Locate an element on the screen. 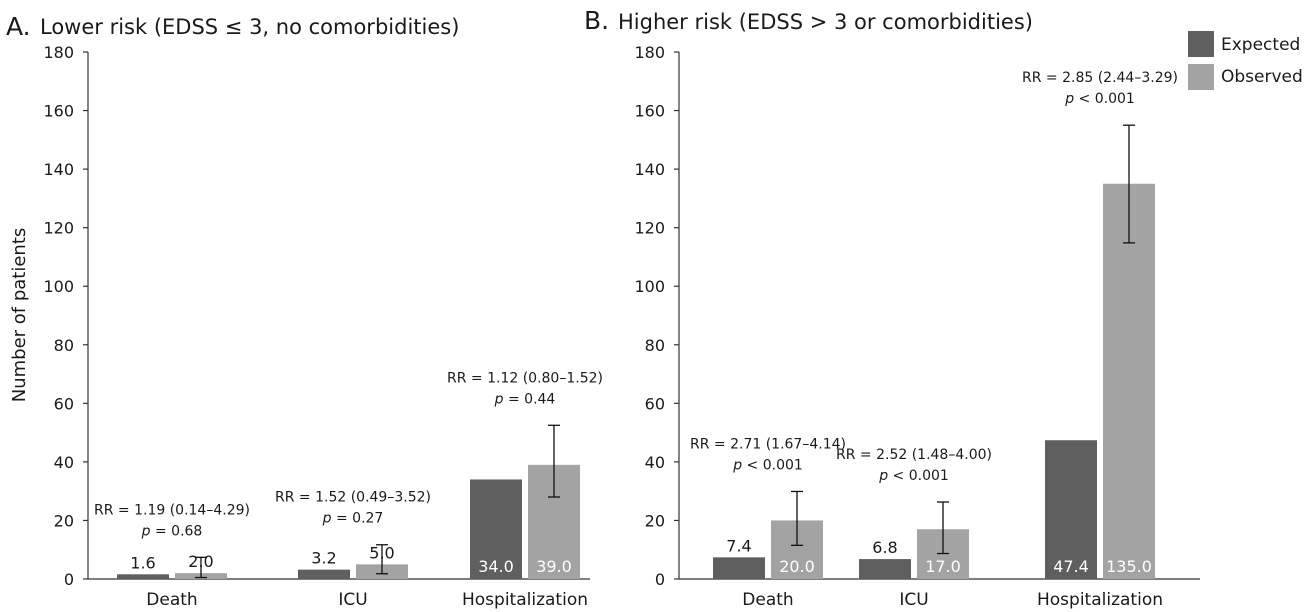 The image size is (1316, 612). data-label: 47.4 is located at coordinates (1071, 566).